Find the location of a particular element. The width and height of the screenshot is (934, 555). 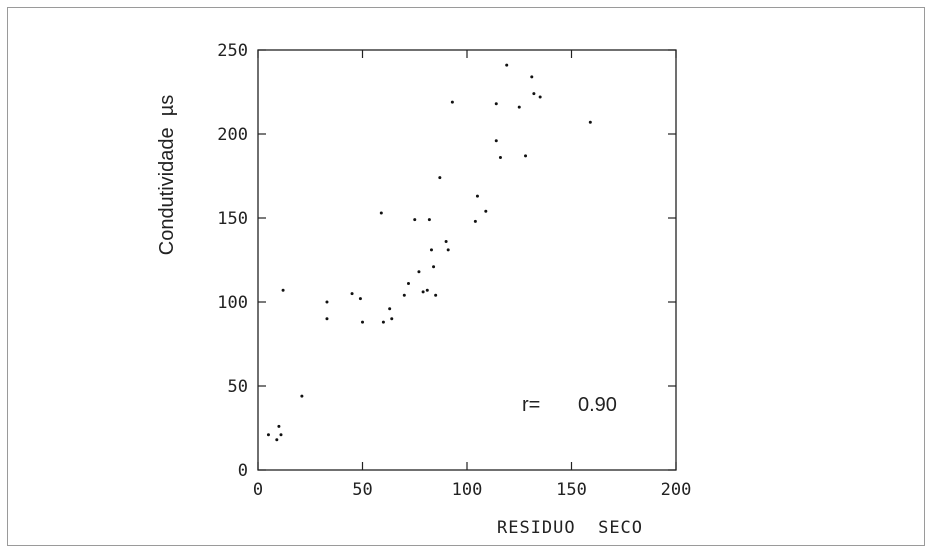

x-tick-label: 200 is located at coordinates (676, 490).